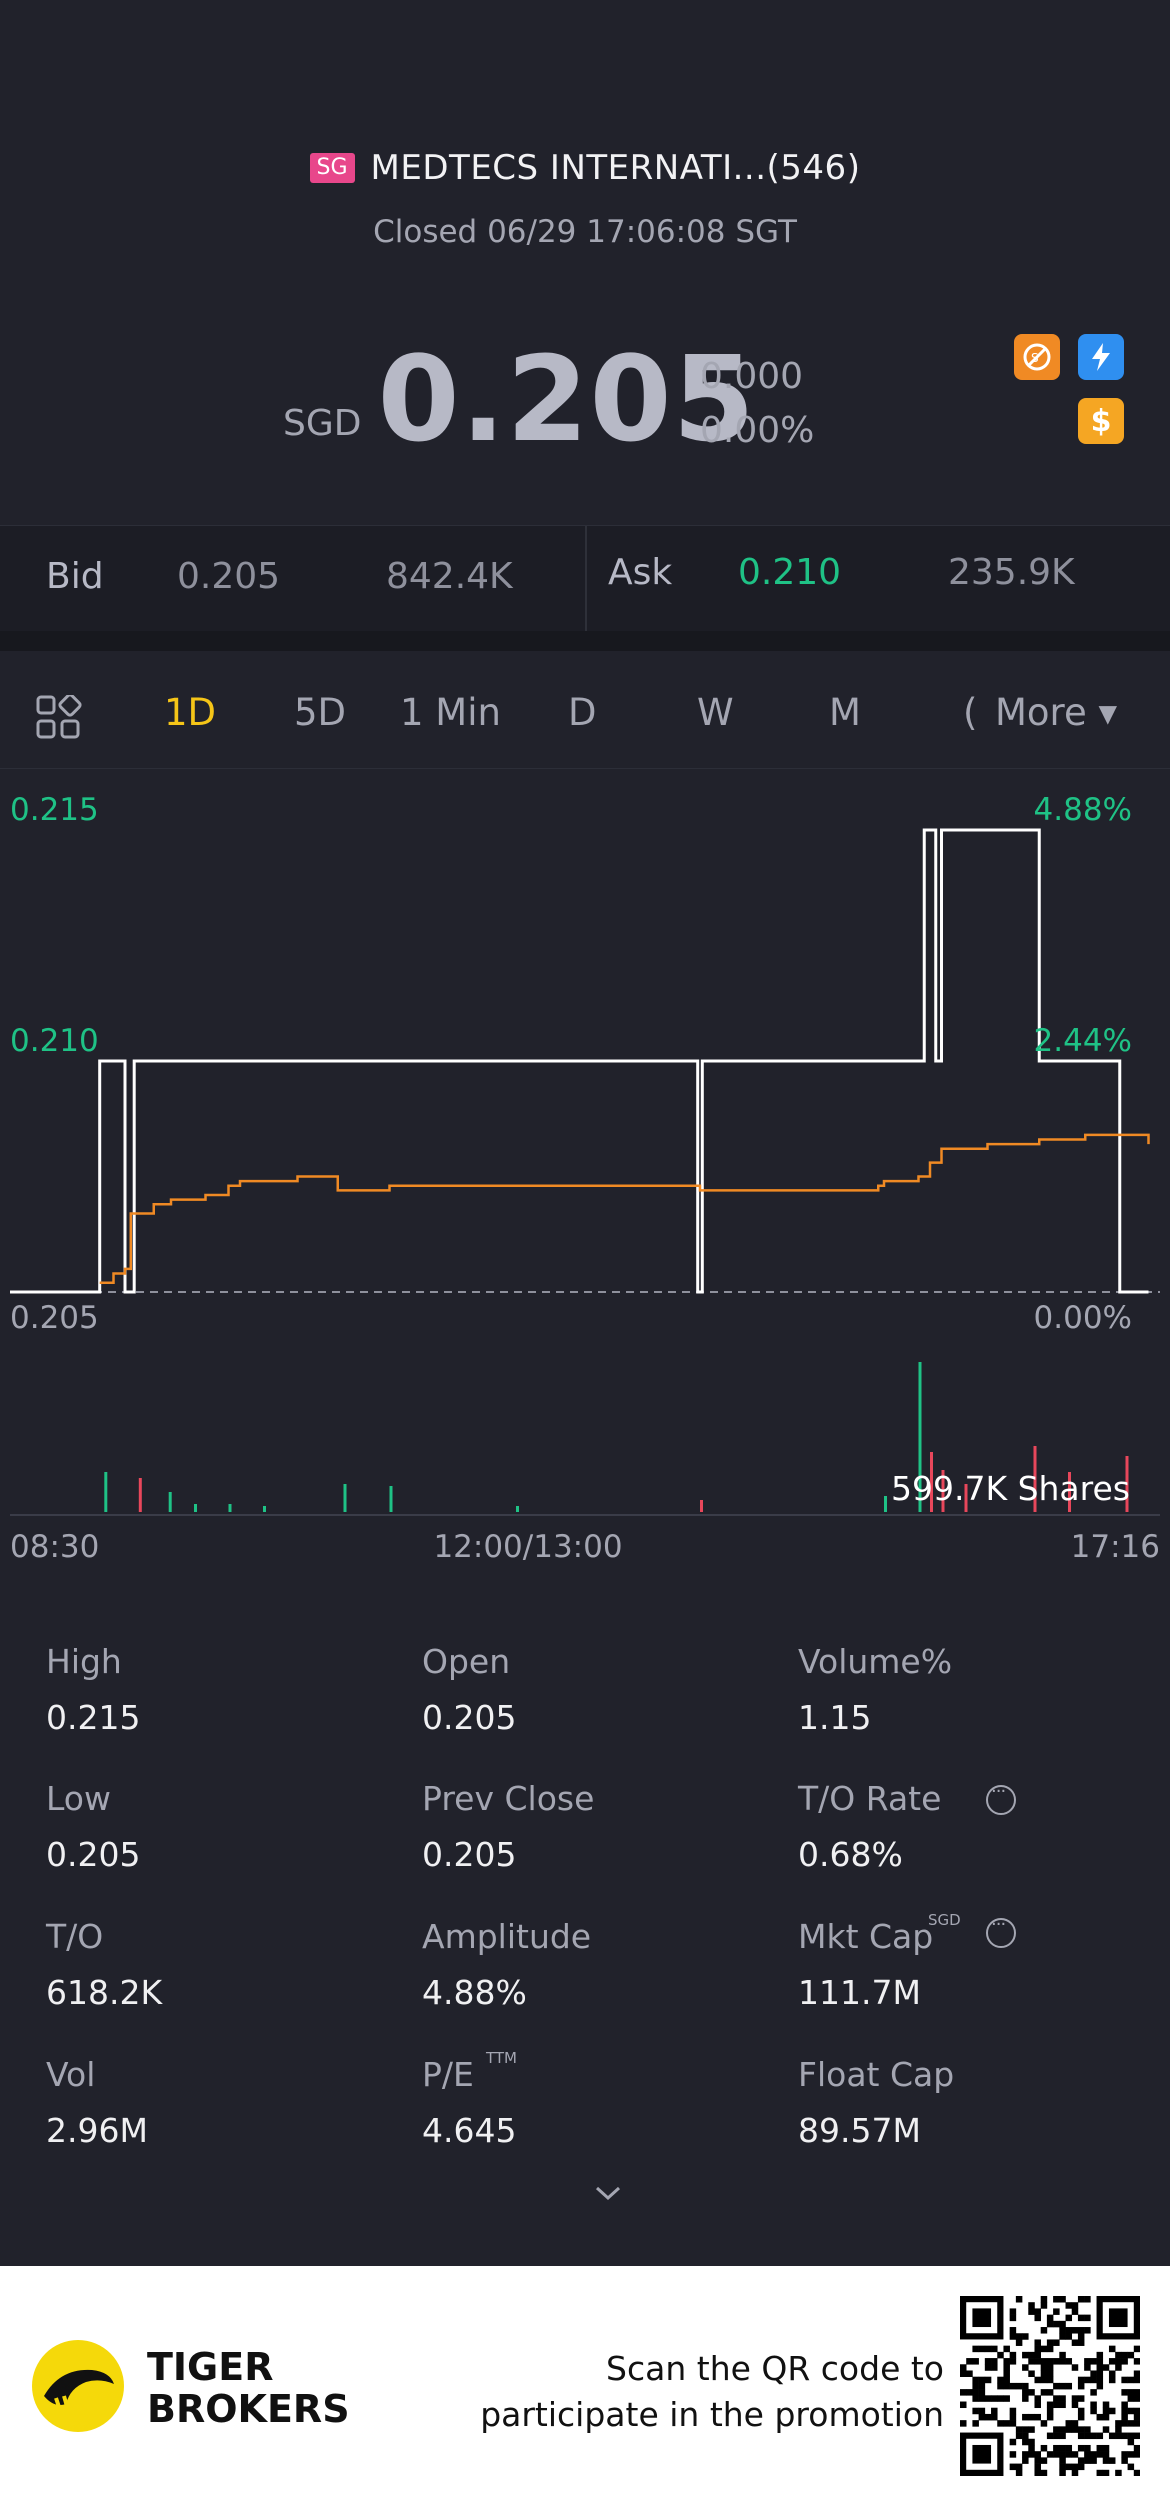 Image resolution: width=1170 pixels, height=2507 pixels. What do you see at coordinates (508, 1798) in the screenshot?
I see `stat-prevclose-label: Prev Close` at bounding box center [508, 1798].